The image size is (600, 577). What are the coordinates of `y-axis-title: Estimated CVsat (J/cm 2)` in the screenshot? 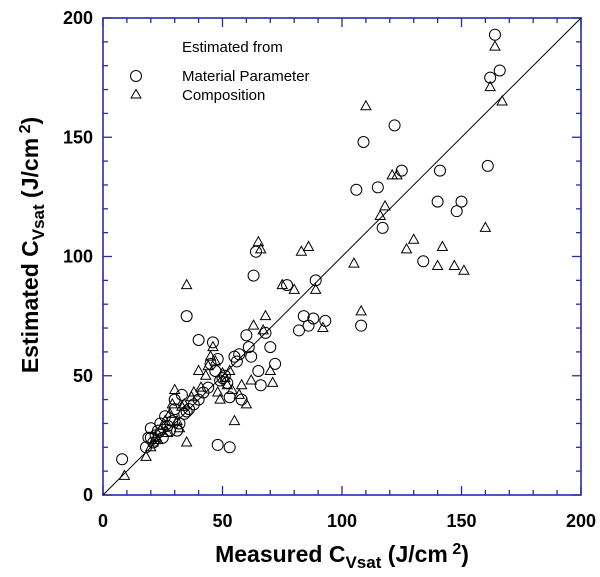 It's located at (32, 245).